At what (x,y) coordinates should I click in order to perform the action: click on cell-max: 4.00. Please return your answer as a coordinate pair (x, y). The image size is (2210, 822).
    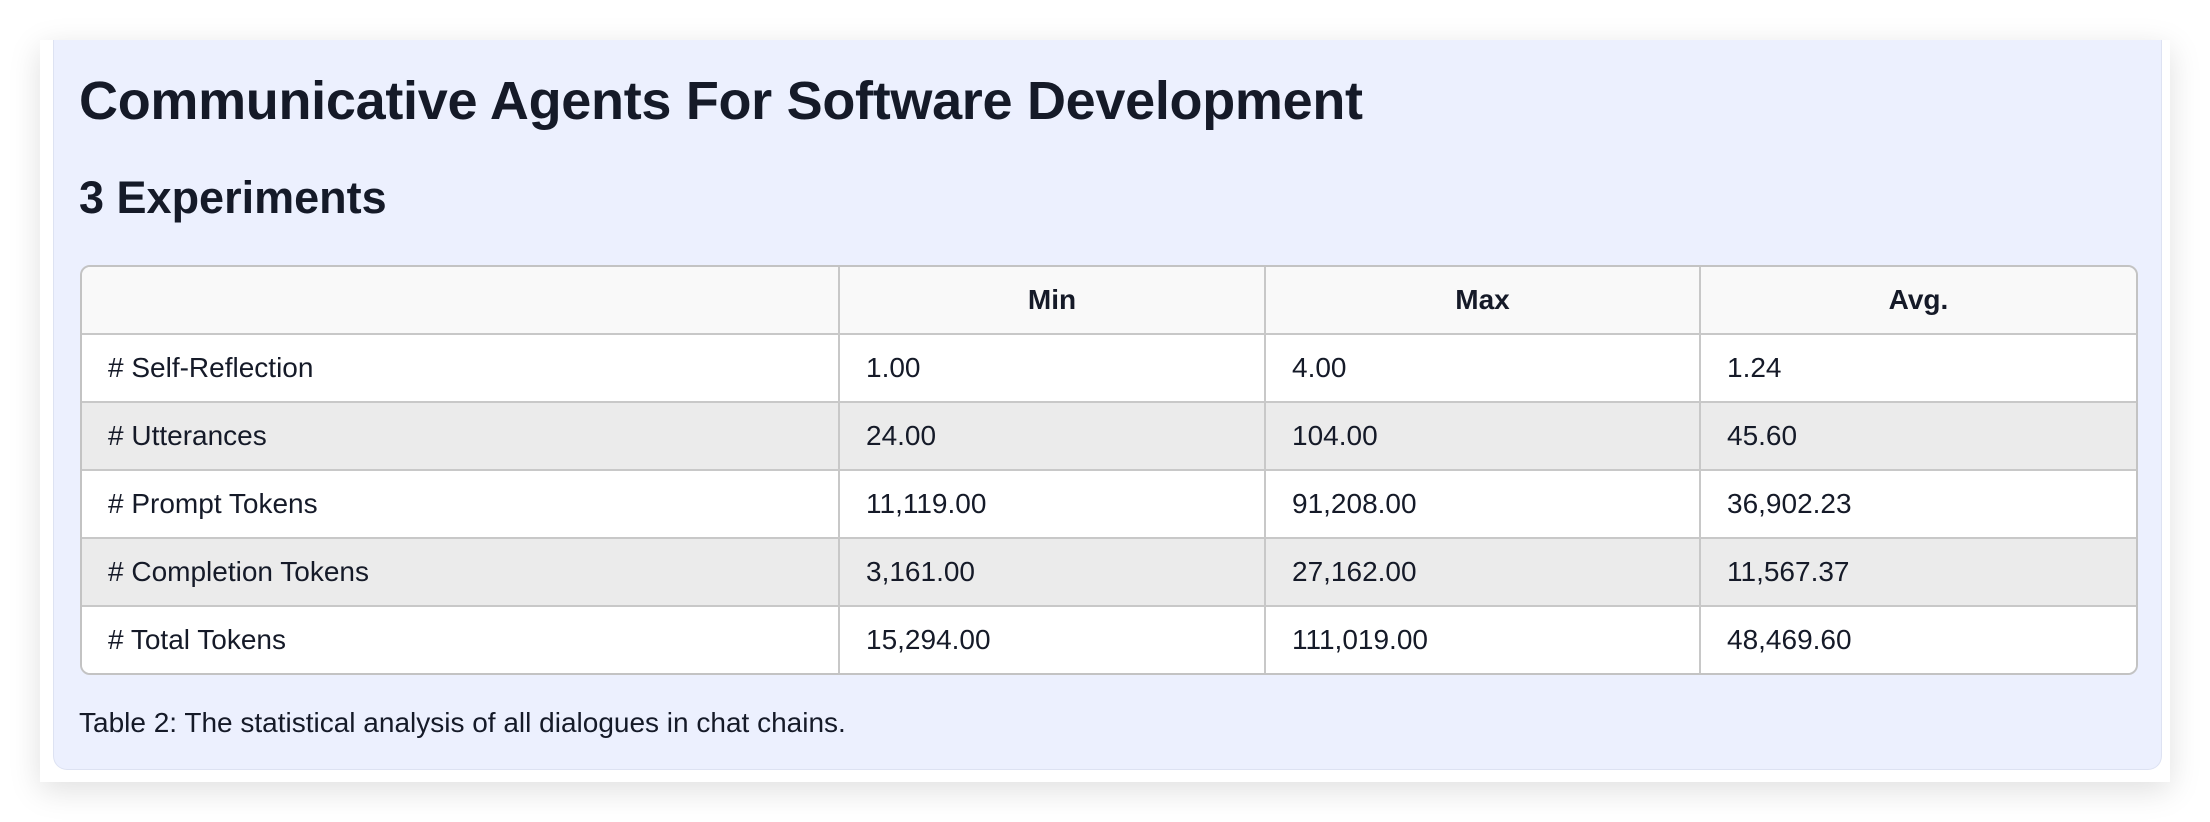
    Looking at the image, I should click on (1483, 369).